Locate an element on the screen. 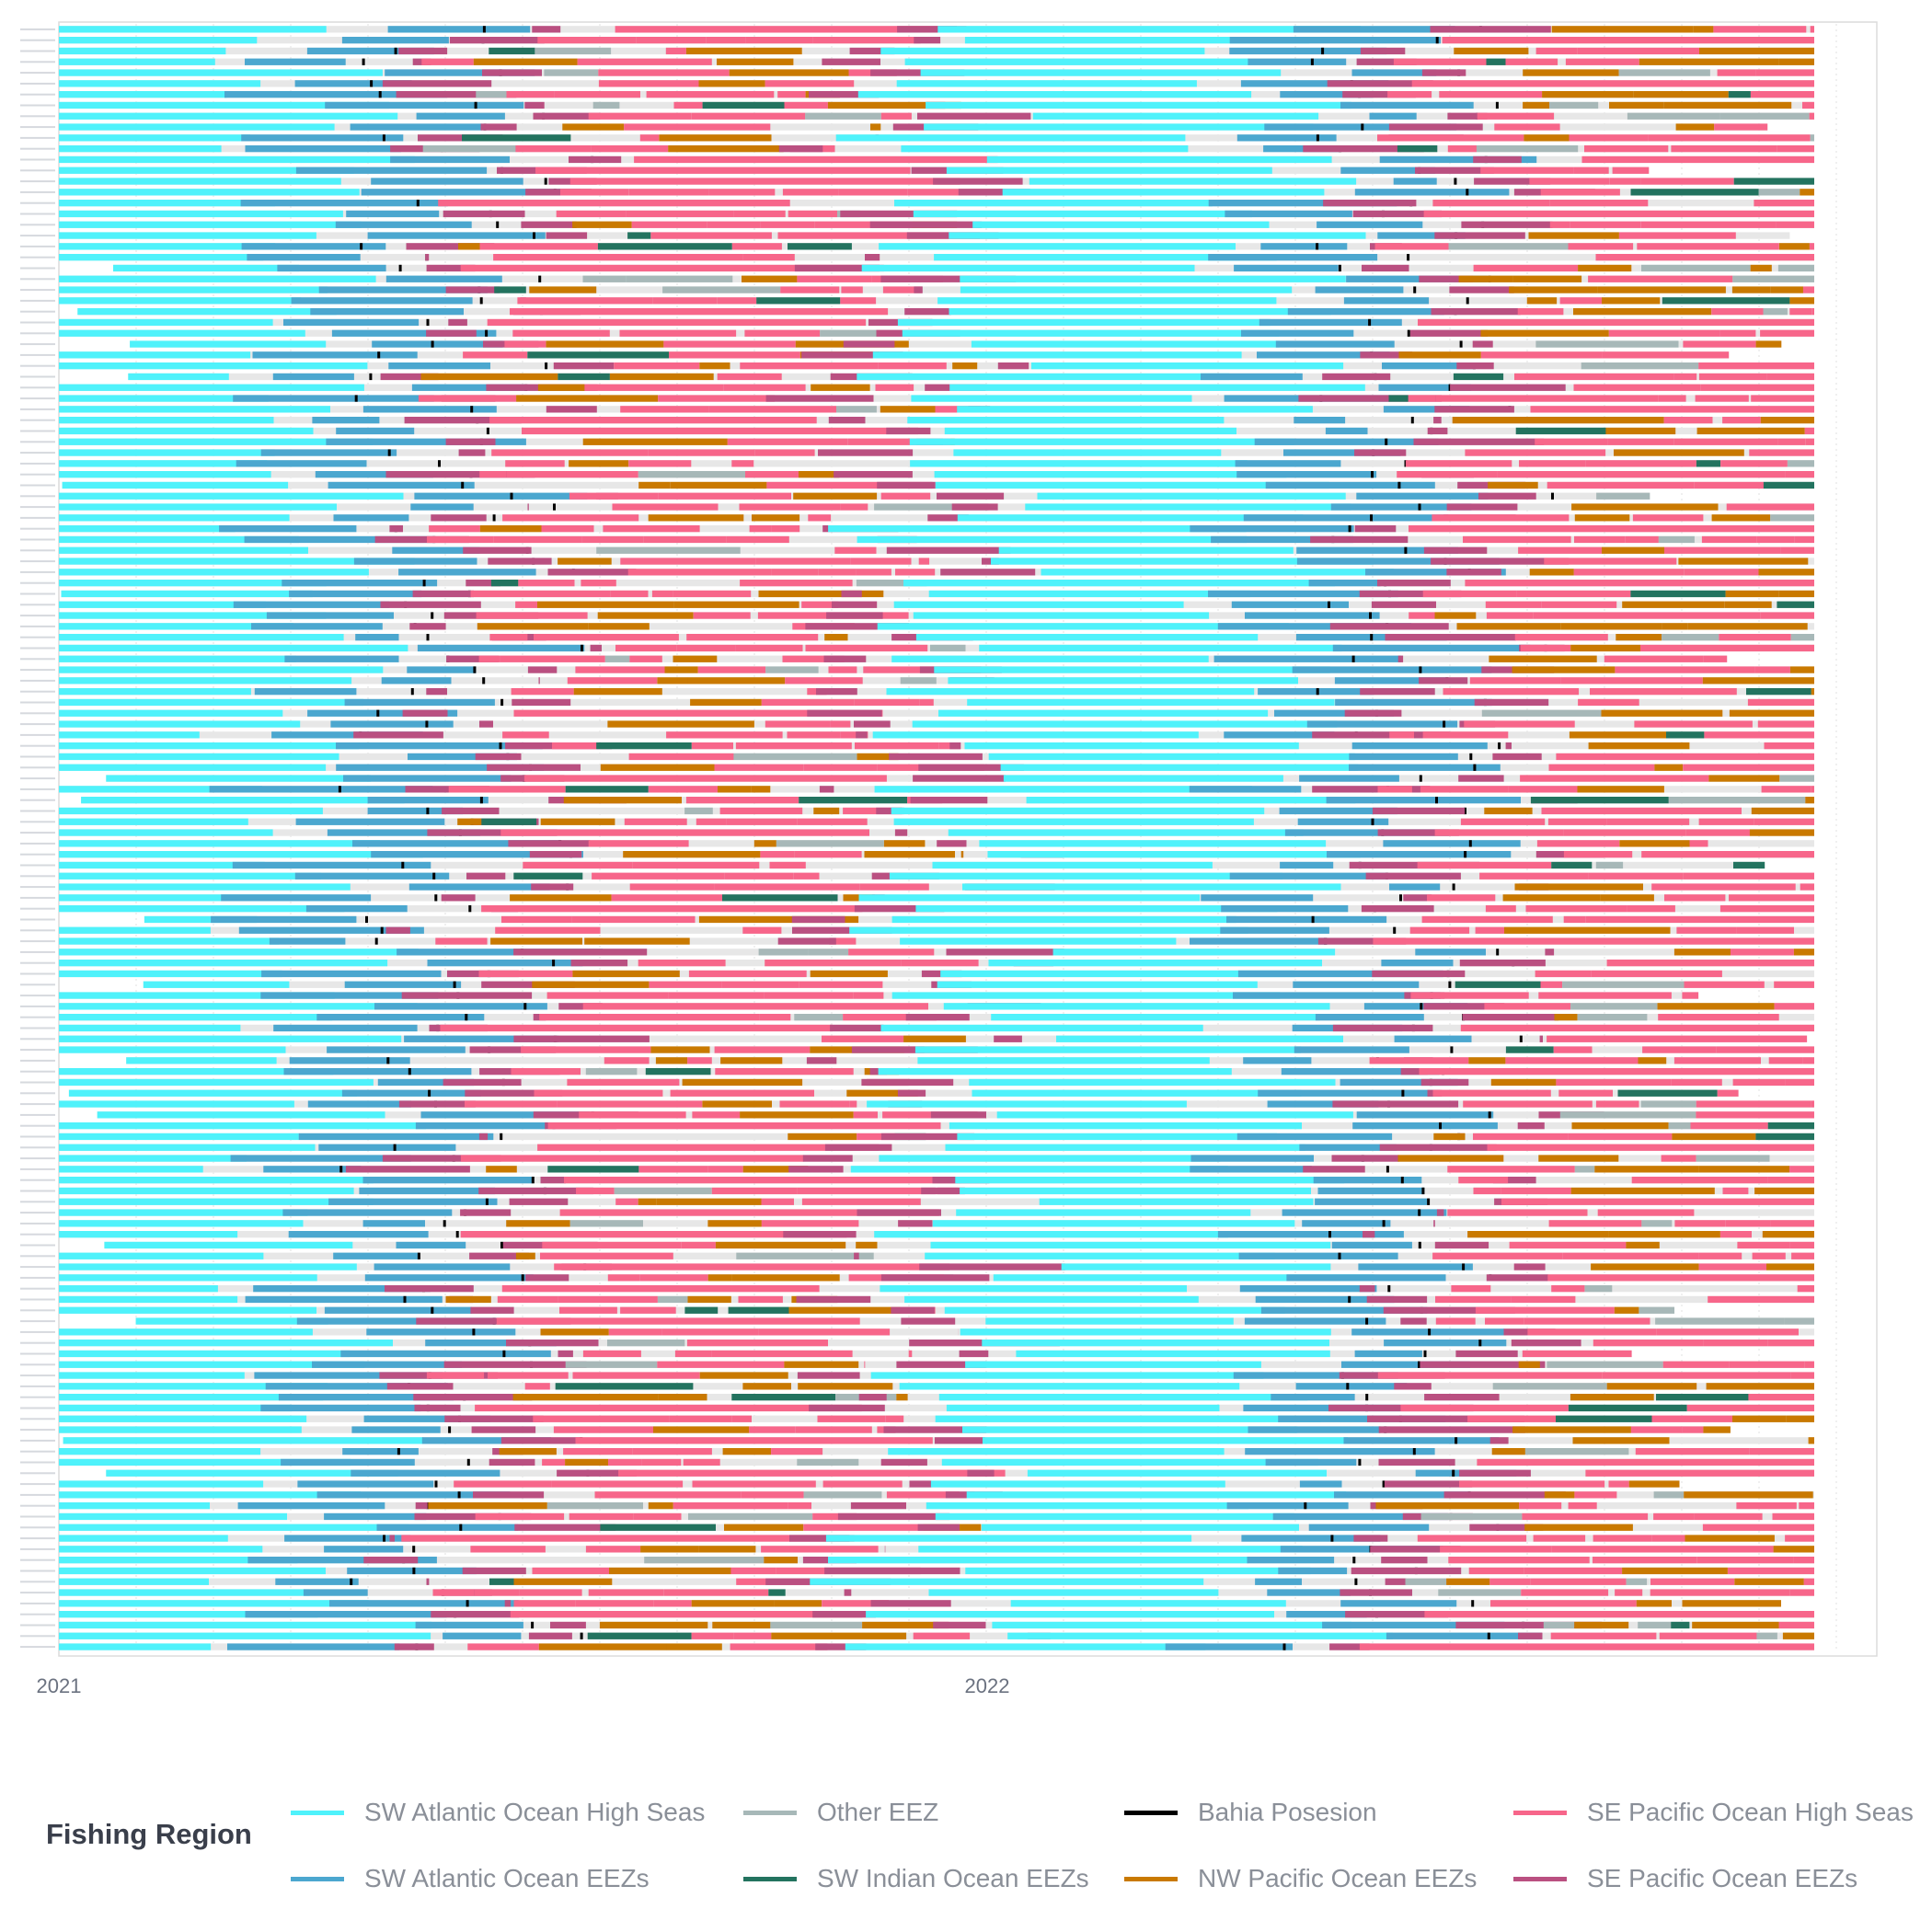  legend-swatch is located at coordinates (1151, 1812).